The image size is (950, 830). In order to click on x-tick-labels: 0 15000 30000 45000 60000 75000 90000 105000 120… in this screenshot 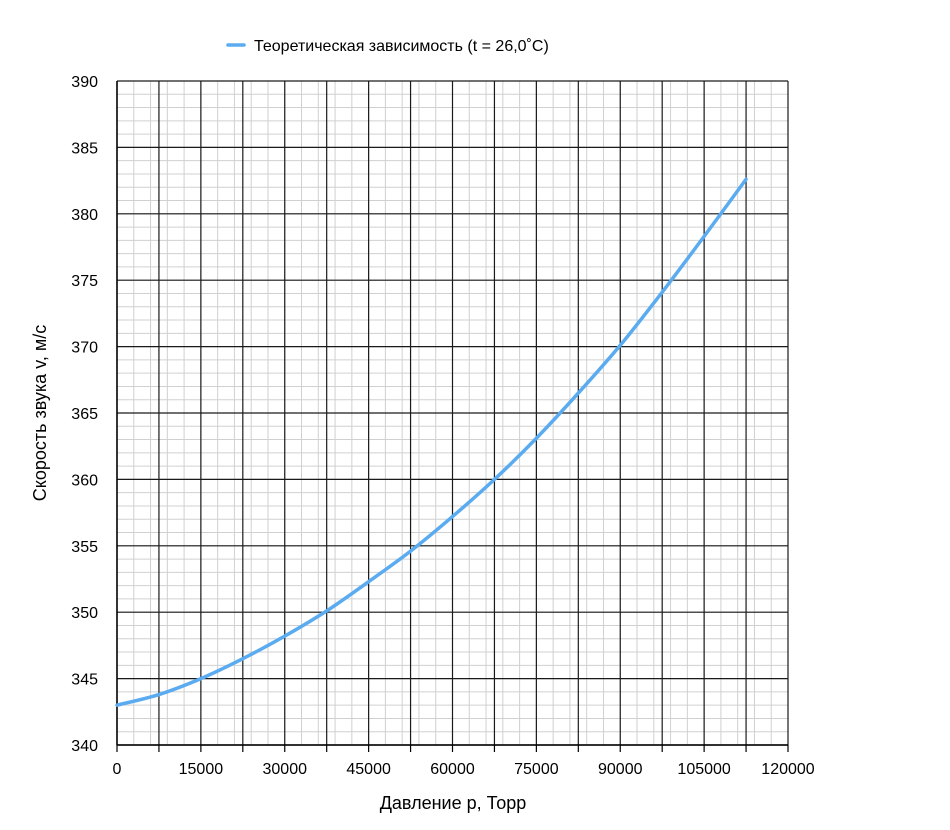, I will do `click(464, 769)`.